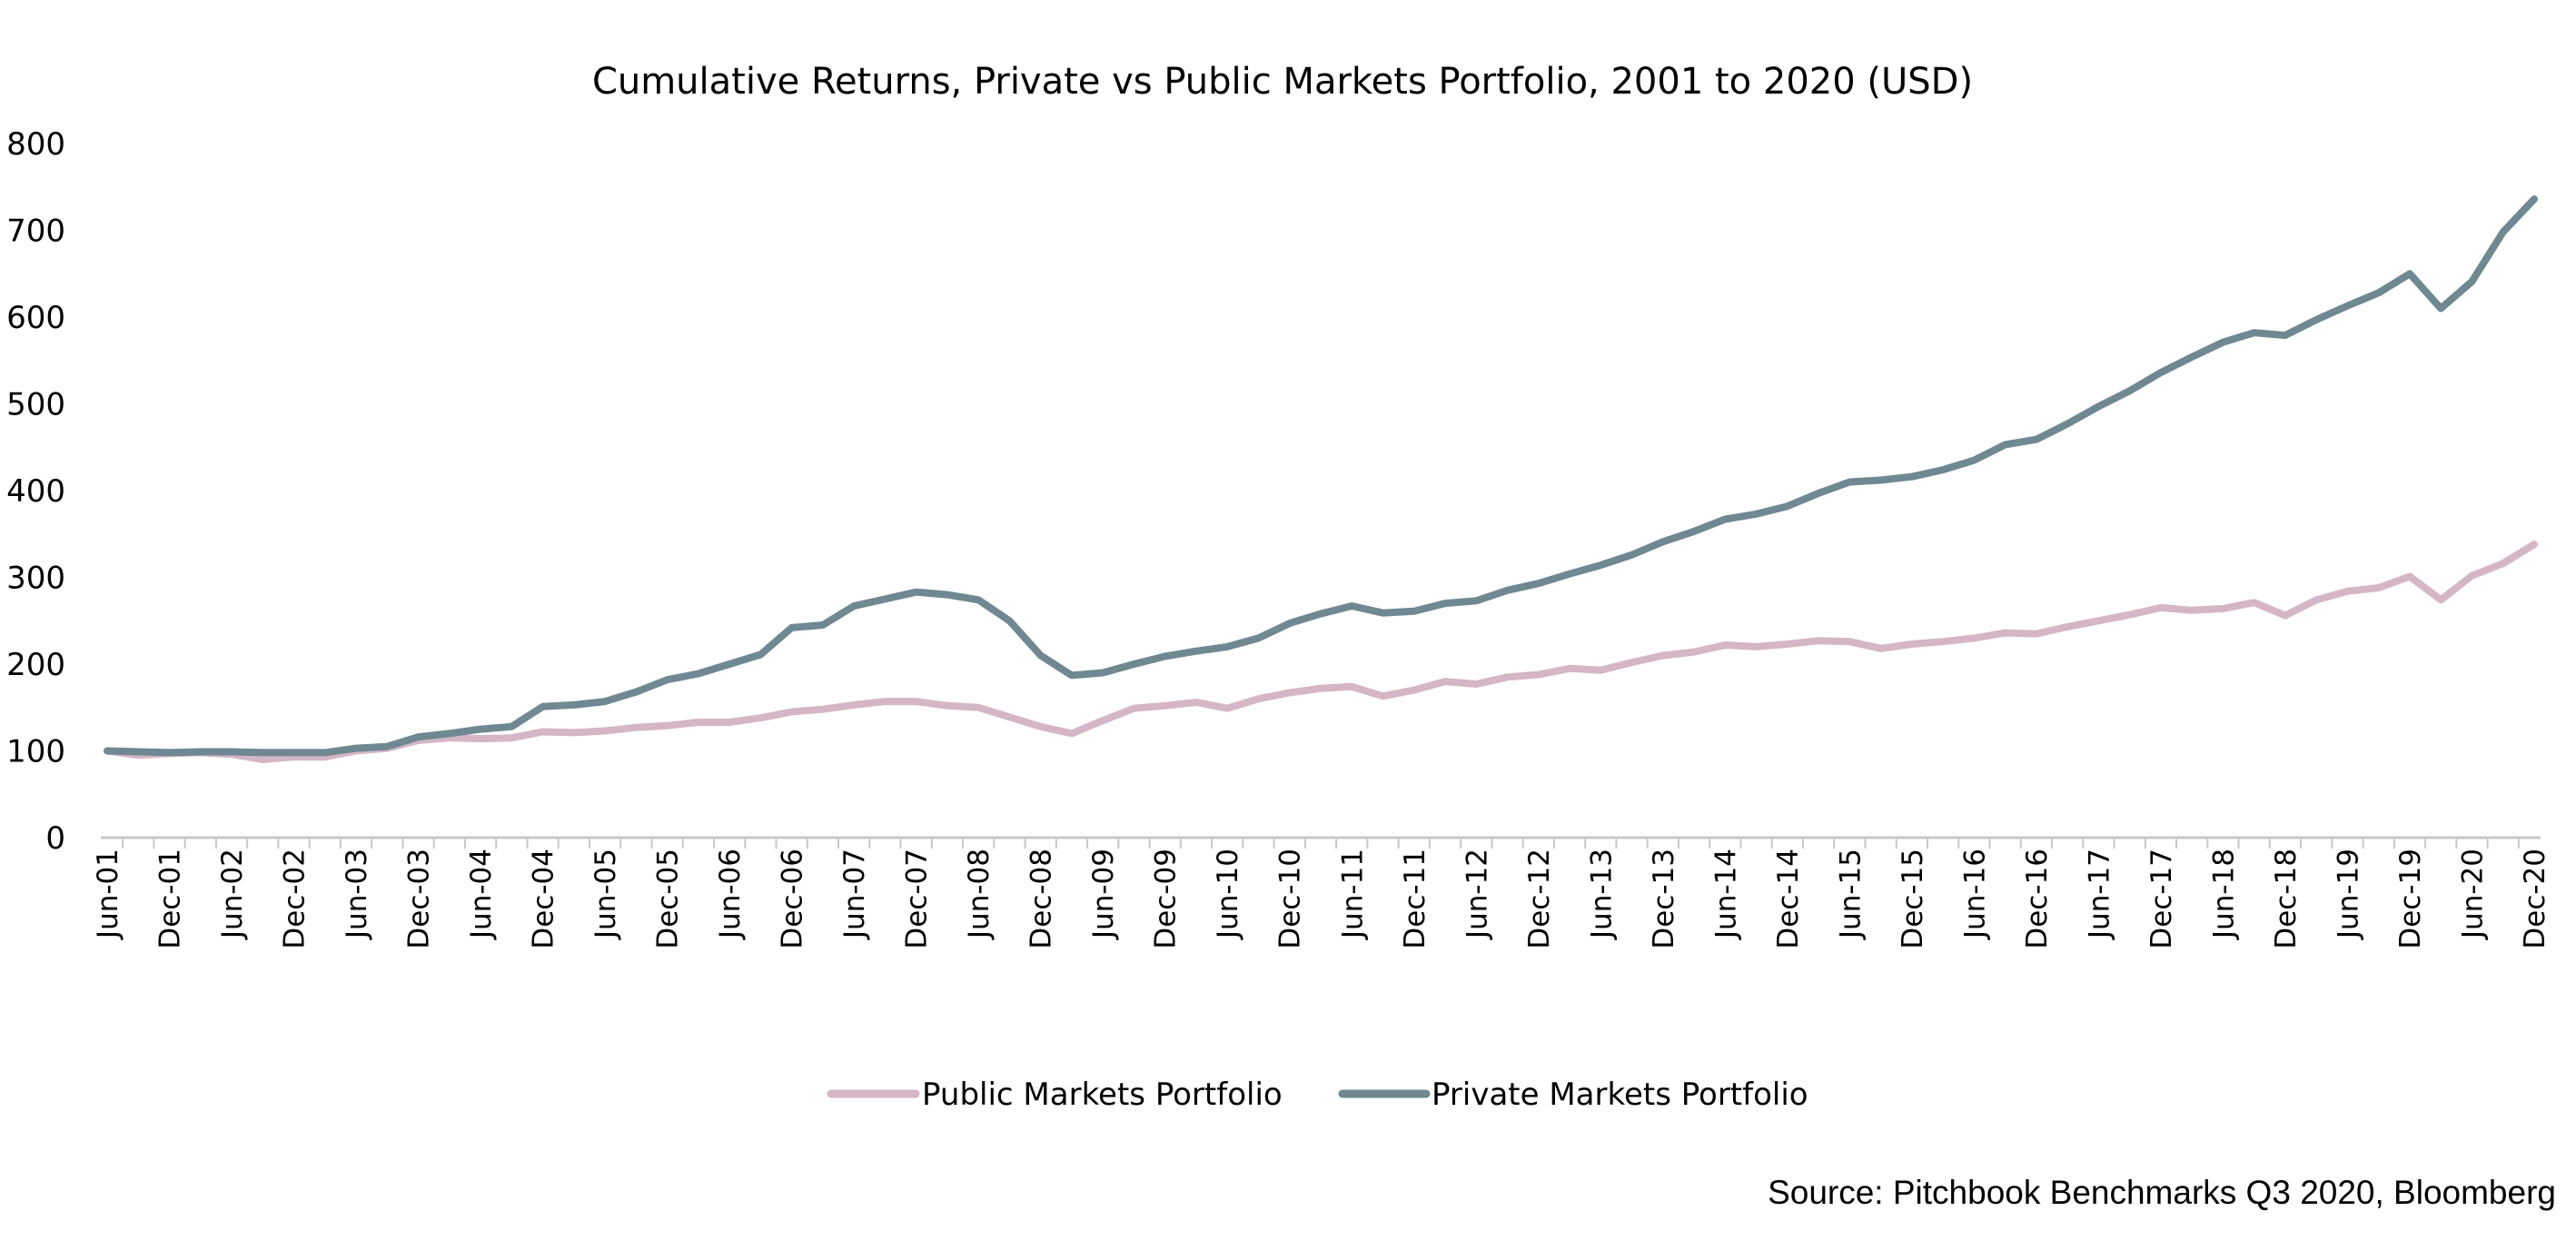 The image size is (2576, 1251). I want to click on y-axis-tick-labels: 0 100 200 300 400 500 600 700 800, so click(35, 491).